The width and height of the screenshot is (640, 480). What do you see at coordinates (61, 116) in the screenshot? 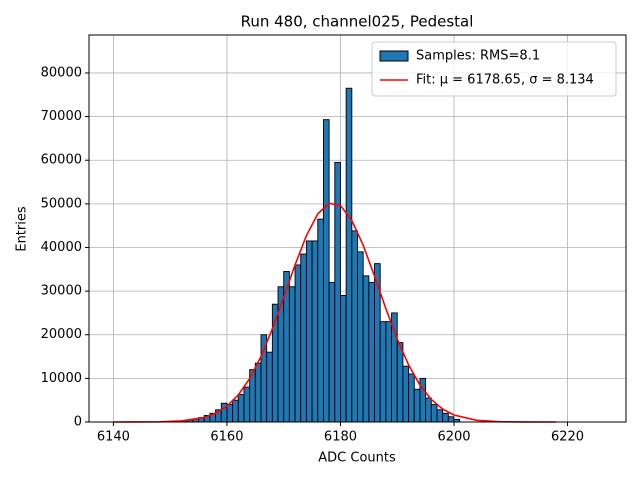
I see `y-tick-label: 70000` at bounding box center [61, 116].